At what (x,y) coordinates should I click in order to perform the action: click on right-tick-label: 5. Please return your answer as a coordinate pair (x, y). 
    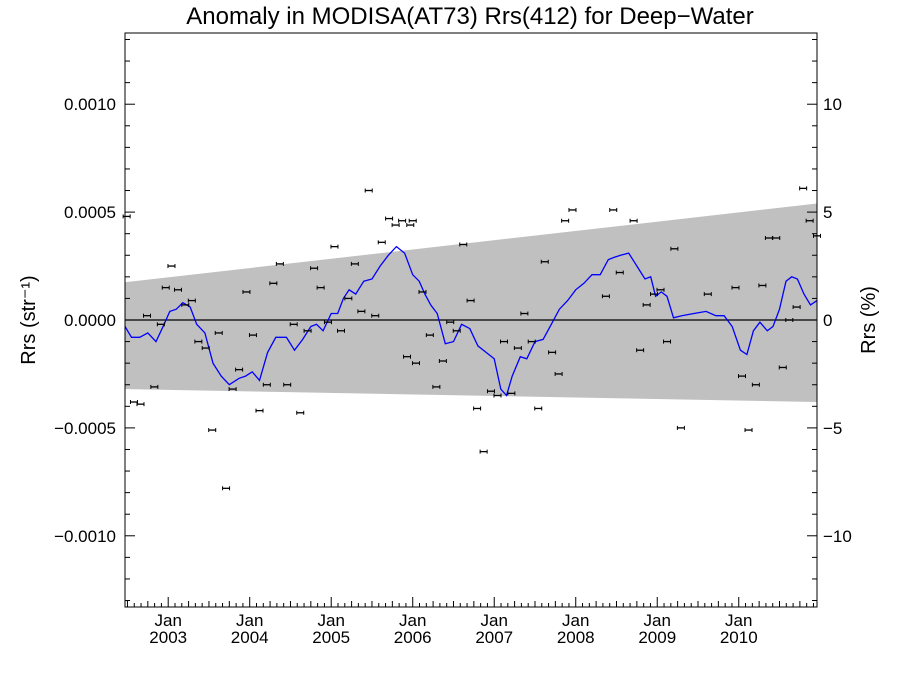
    Looking at the image, I should click on (827, 212).